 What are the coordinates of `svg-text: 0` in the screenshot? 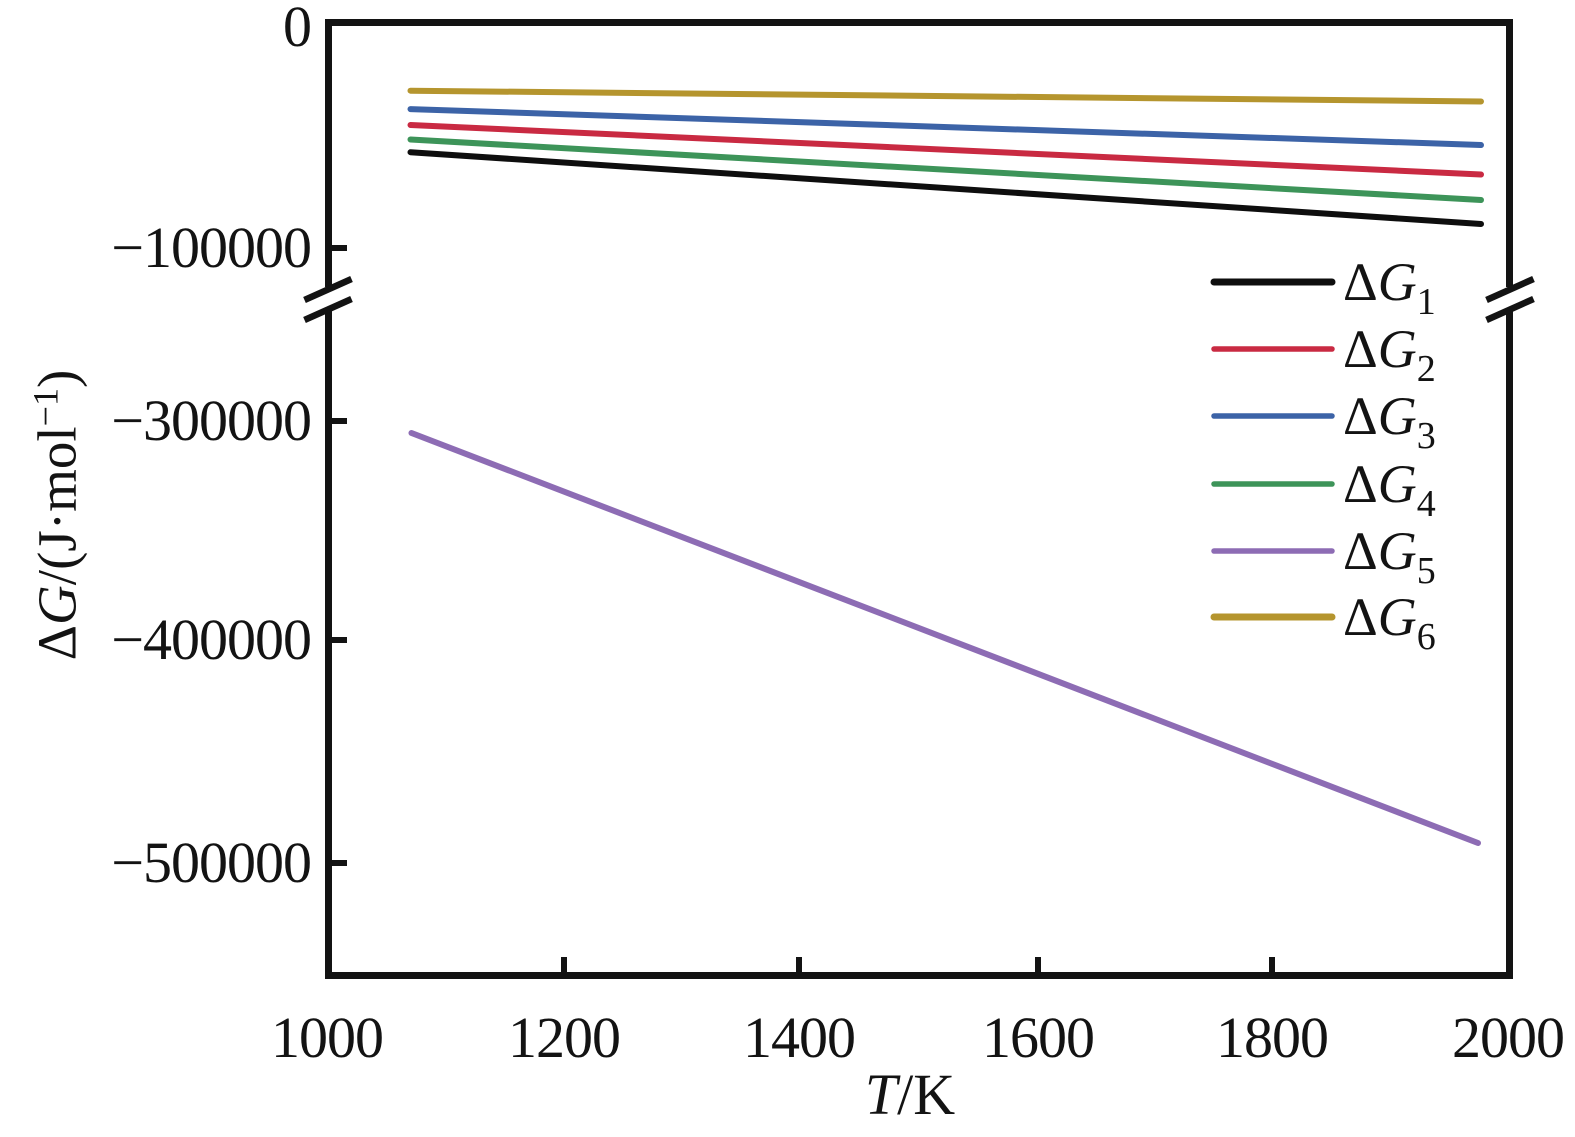 It's located at (297, 29).